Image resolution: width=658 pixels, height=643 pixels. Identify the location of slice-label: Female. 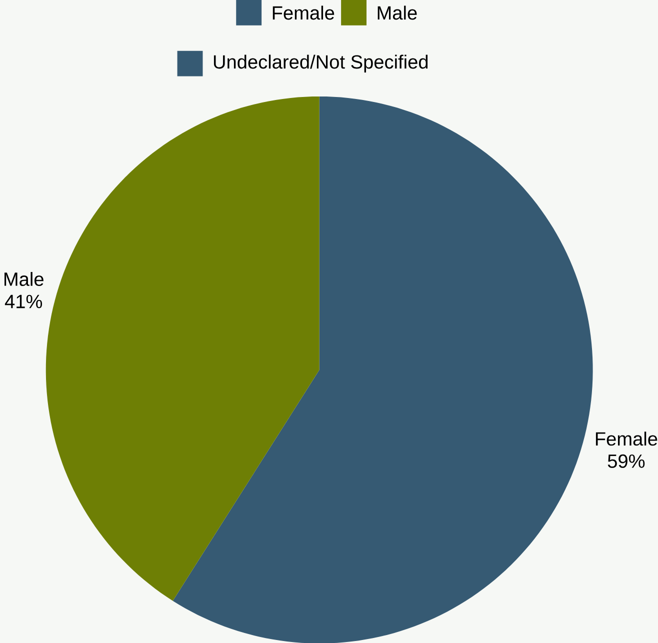
(627, 438).